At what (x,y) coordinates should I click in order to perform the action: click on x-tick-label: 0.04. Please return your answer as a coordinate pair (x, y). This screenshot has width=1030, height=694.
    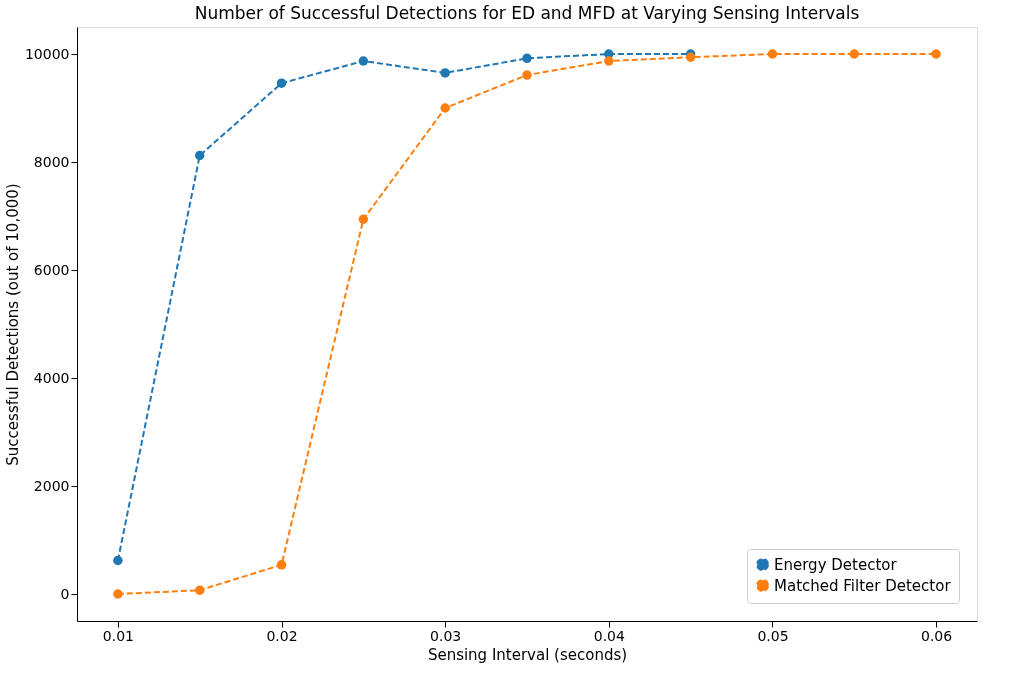
    Looking at the image, I should click on (609, 635).